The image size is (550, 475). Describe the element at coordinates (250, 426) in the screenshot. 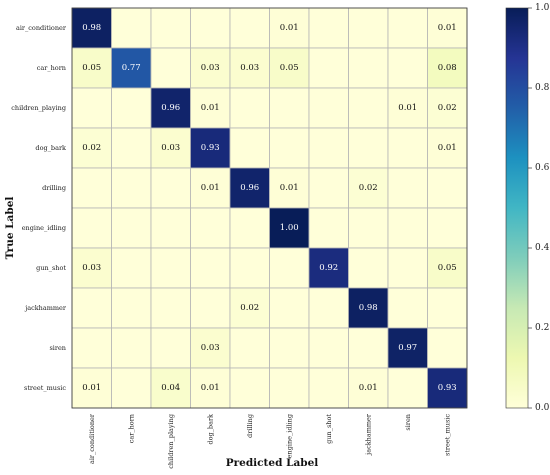

I see `x-tick-label: drilling` at that location.